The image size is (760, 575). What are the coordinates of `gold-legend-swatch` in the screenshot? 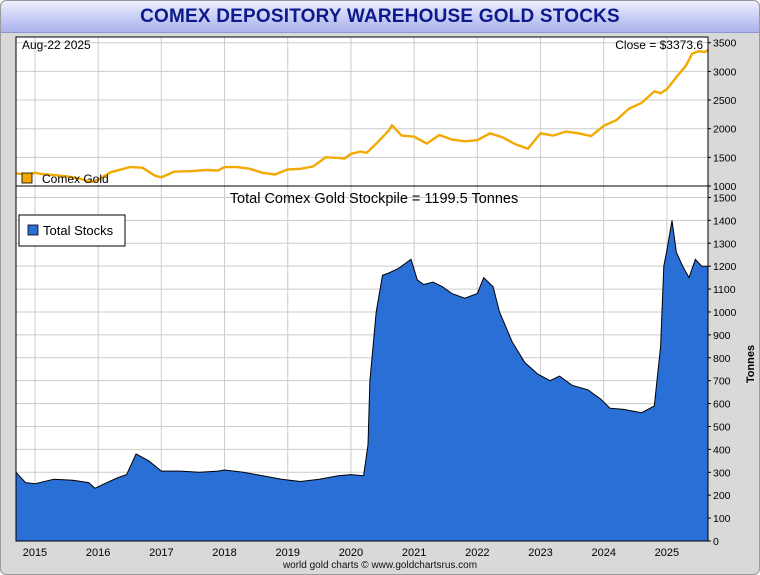 It's located at (27, 178).